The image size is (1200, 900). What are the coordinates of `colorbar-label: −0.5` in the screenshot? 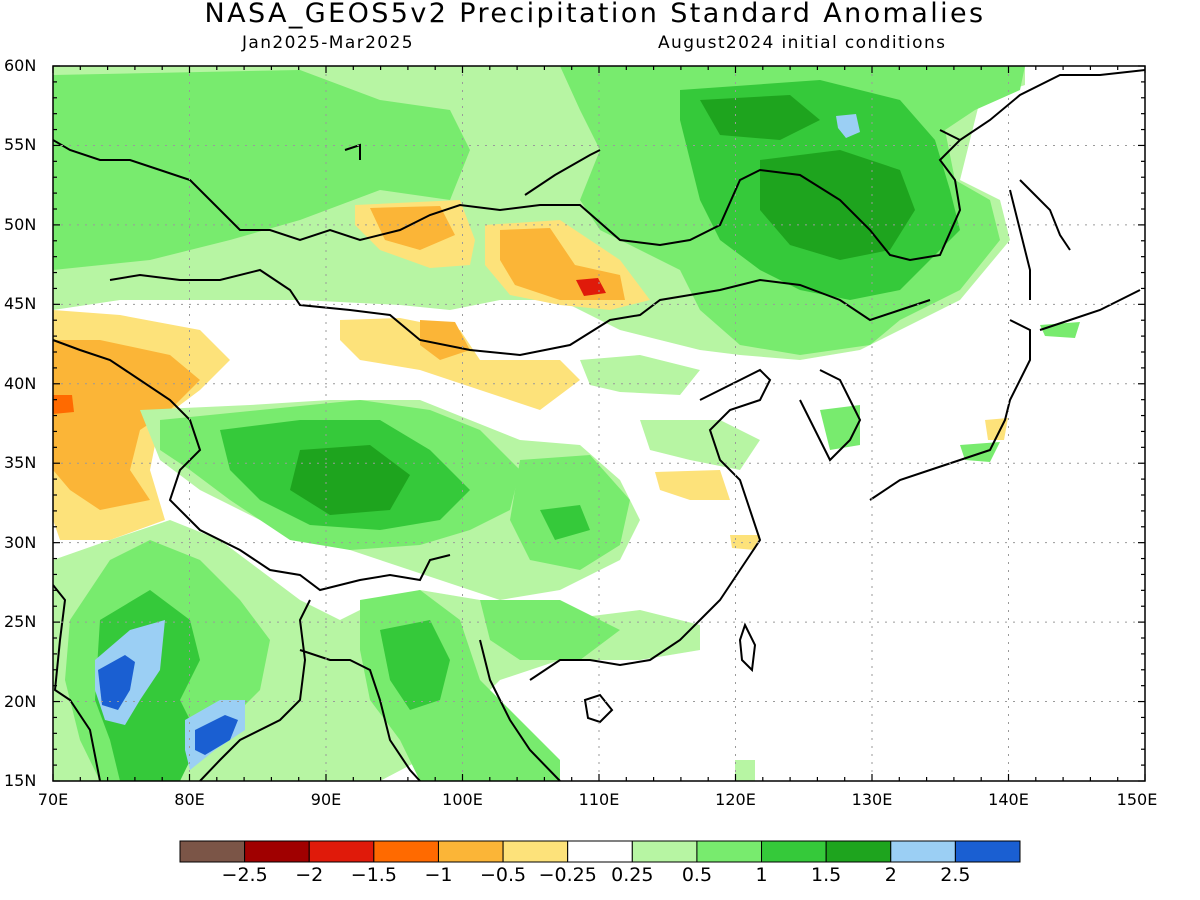 It's located at (503, 875).